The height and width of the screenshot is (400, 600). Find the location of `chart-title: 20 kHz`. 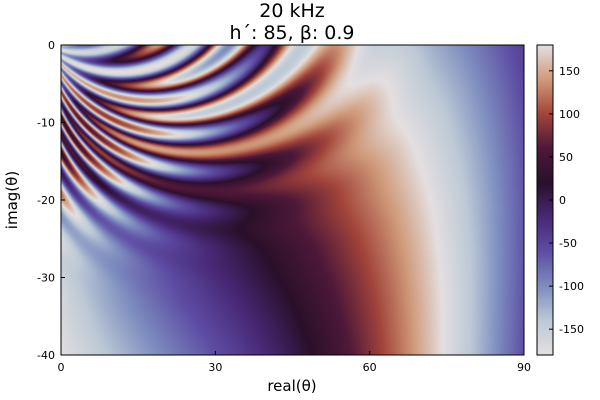

chart-title: 20 kHz is located at coordinates (292, 11).